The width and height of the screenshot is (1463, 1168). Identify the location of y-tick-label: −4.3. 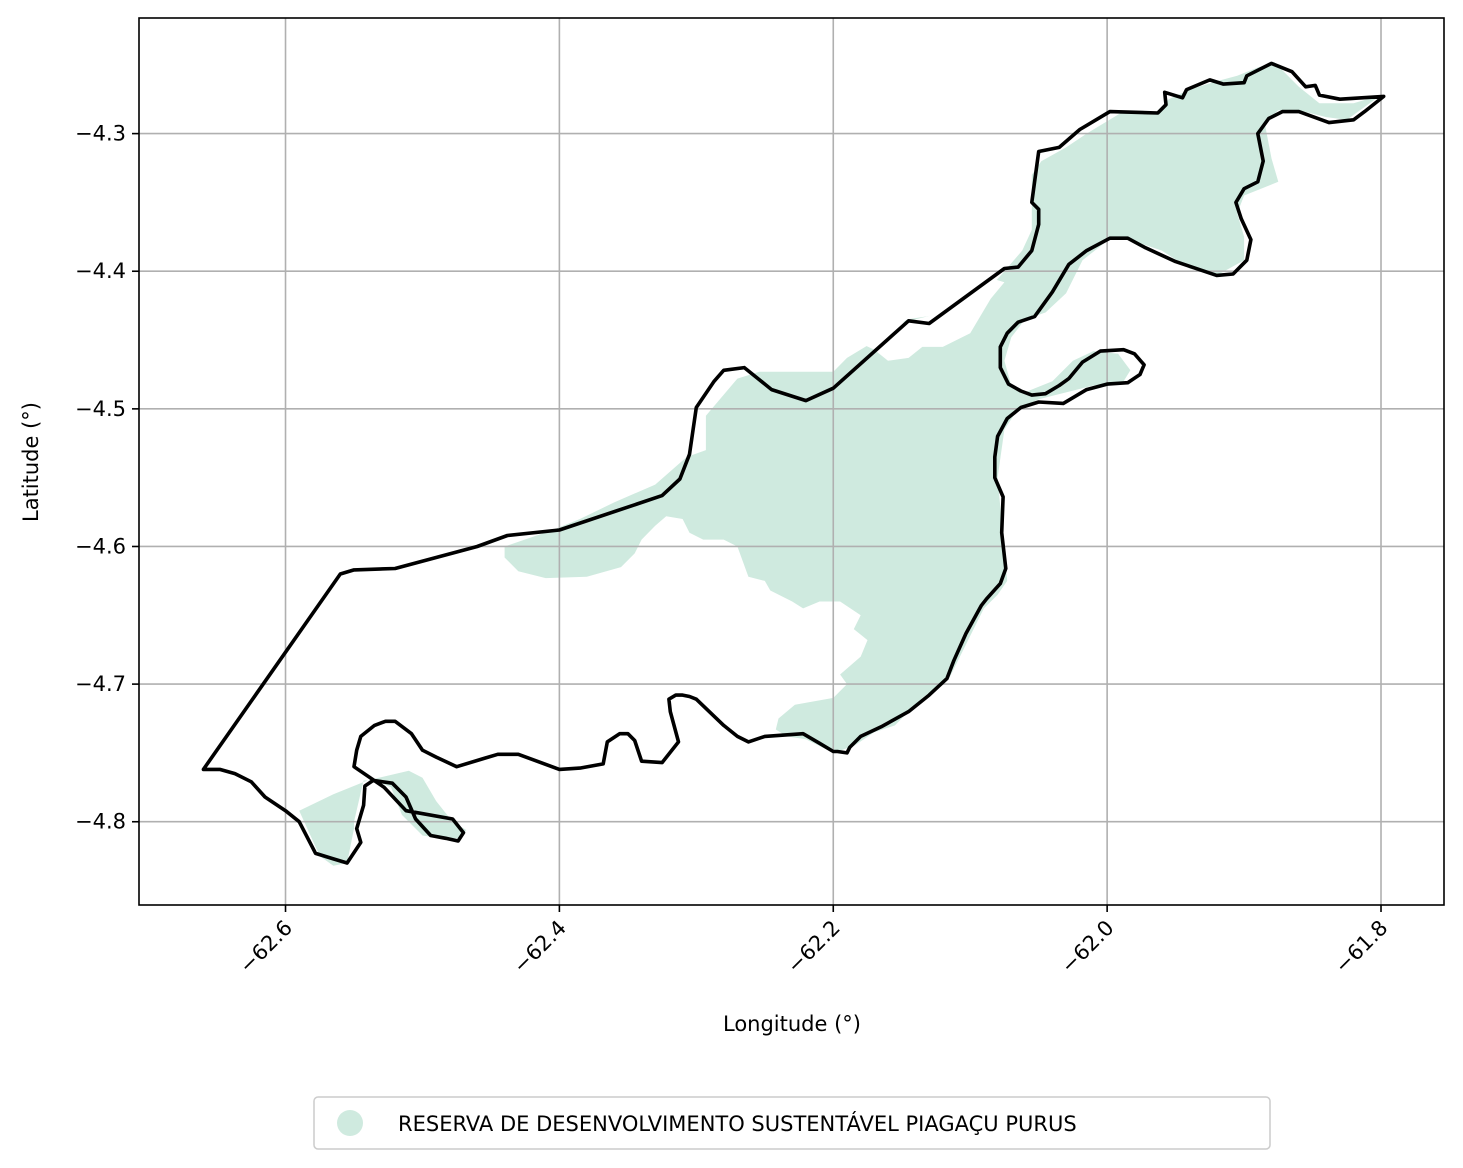
(100, 134).